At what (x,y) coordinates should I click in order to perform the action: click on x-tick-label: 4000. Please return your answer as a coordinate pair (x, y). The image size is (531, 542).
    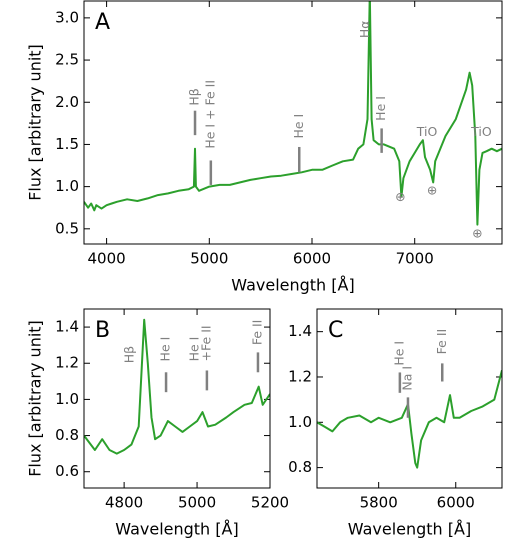
    Looking at the image, I should click on (107, 259).